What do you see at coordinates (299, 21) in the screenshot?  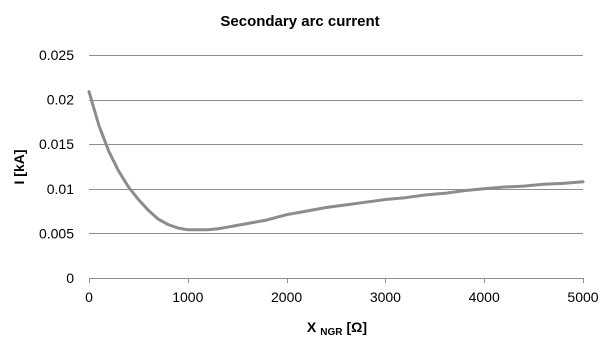 I see `chart-title: Secondary arc current` at bounding box center [299, 21].